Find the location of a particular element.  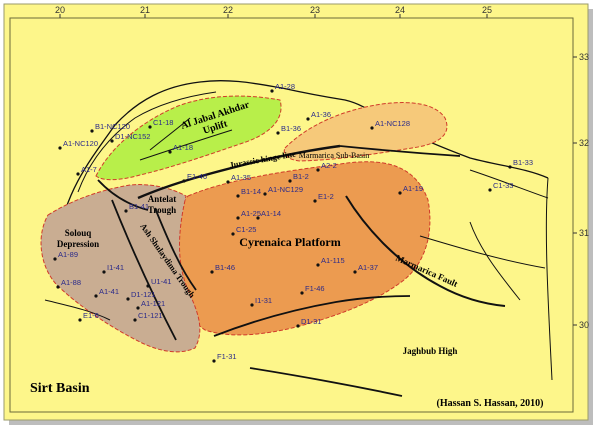

well-label-b1-14: B1-14 is located at coordinates (251, 191).